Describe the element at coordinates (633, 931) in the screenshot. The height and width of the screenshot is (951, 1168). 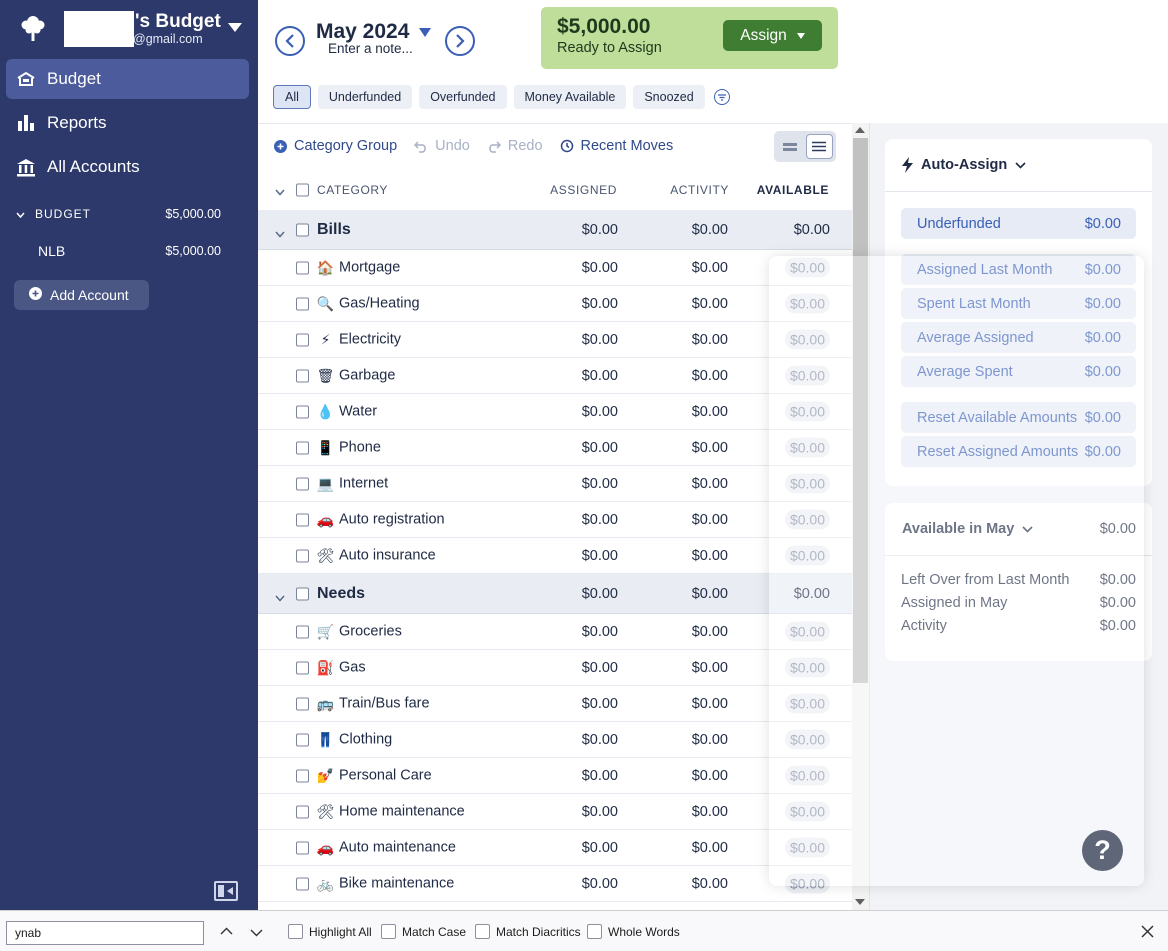
I see `whole-words-checkbox: Whole Words` at that location.